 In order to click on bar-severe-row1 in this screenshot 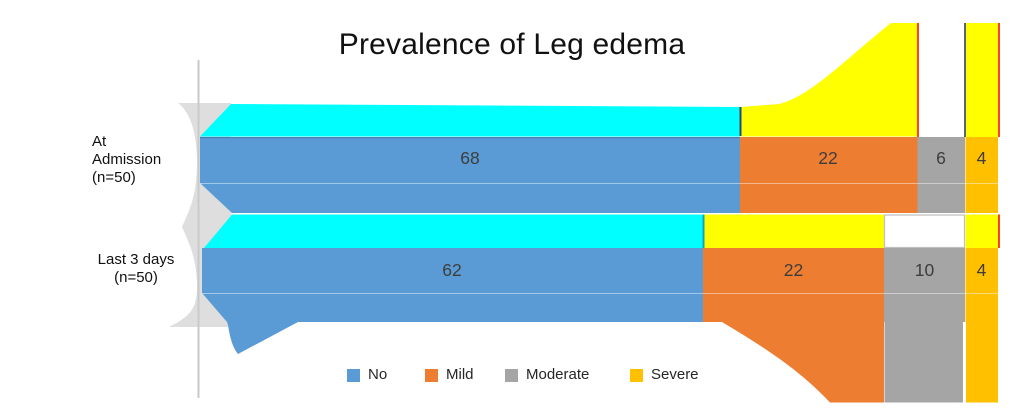, I will do `click(981, 175)`.